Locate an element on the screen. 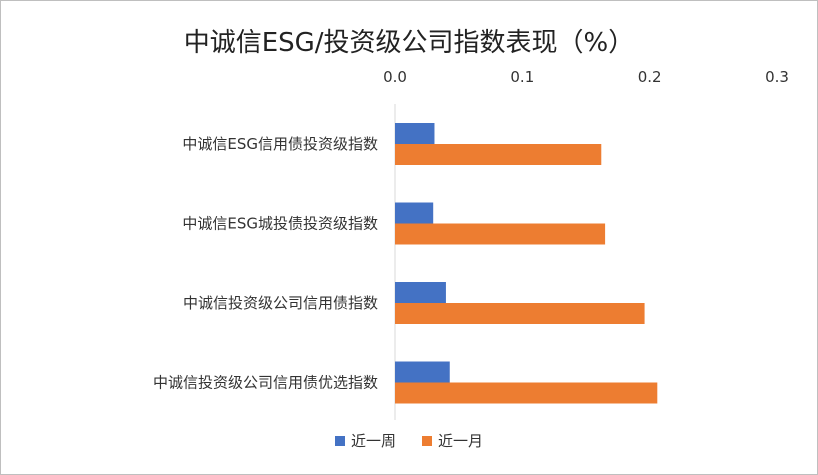 The image size is (818, 475). x-axis-ticks: 0.0 0.1 0.2 0.3 is located at coordinates (586, 77).